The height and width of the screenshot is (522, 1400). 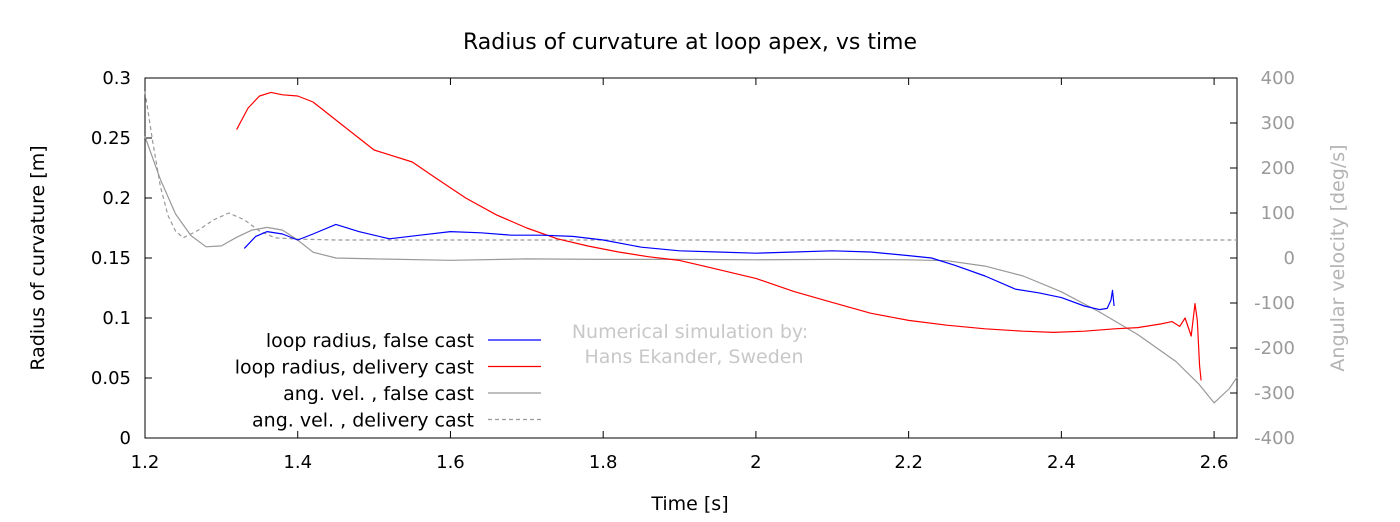 What do you see at coordinates (1061, 462) in the screenshot?
I see `x-tick-label: 2.4` at bounding box center [1061, 462].